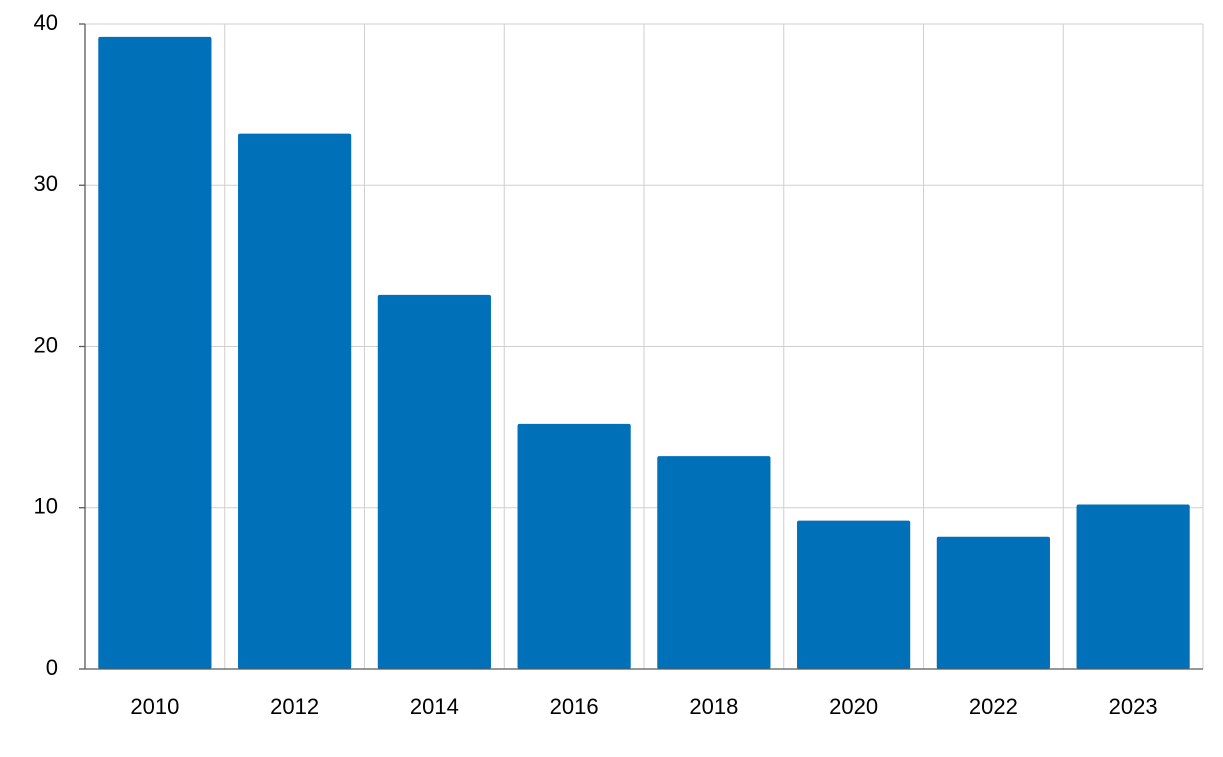 This screenshot has height=757, width=1223. Describe the element at coordinates (154, 706) in the screenshot. I see `x-tick-label: 2010` at that location.